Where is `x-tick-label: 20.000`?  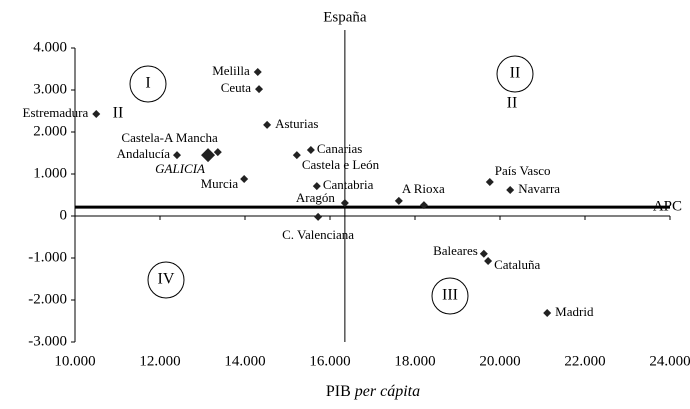
x-tick-label: 20.000 is located at coordinates (499, 361).